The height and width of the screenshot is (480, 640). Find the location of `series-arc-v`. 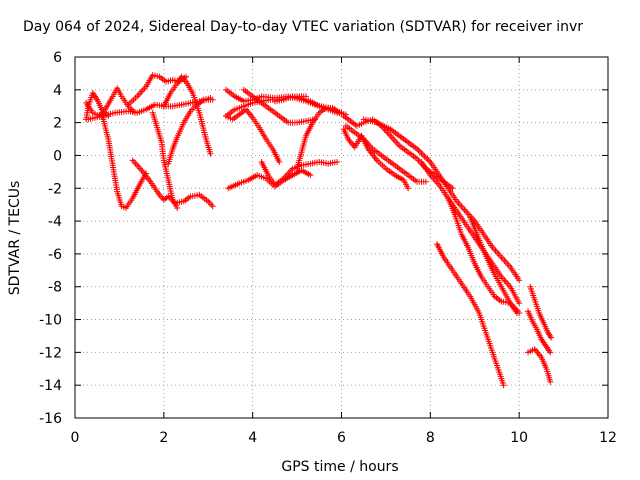

series-arc-v is located at coordinates (470, 233).